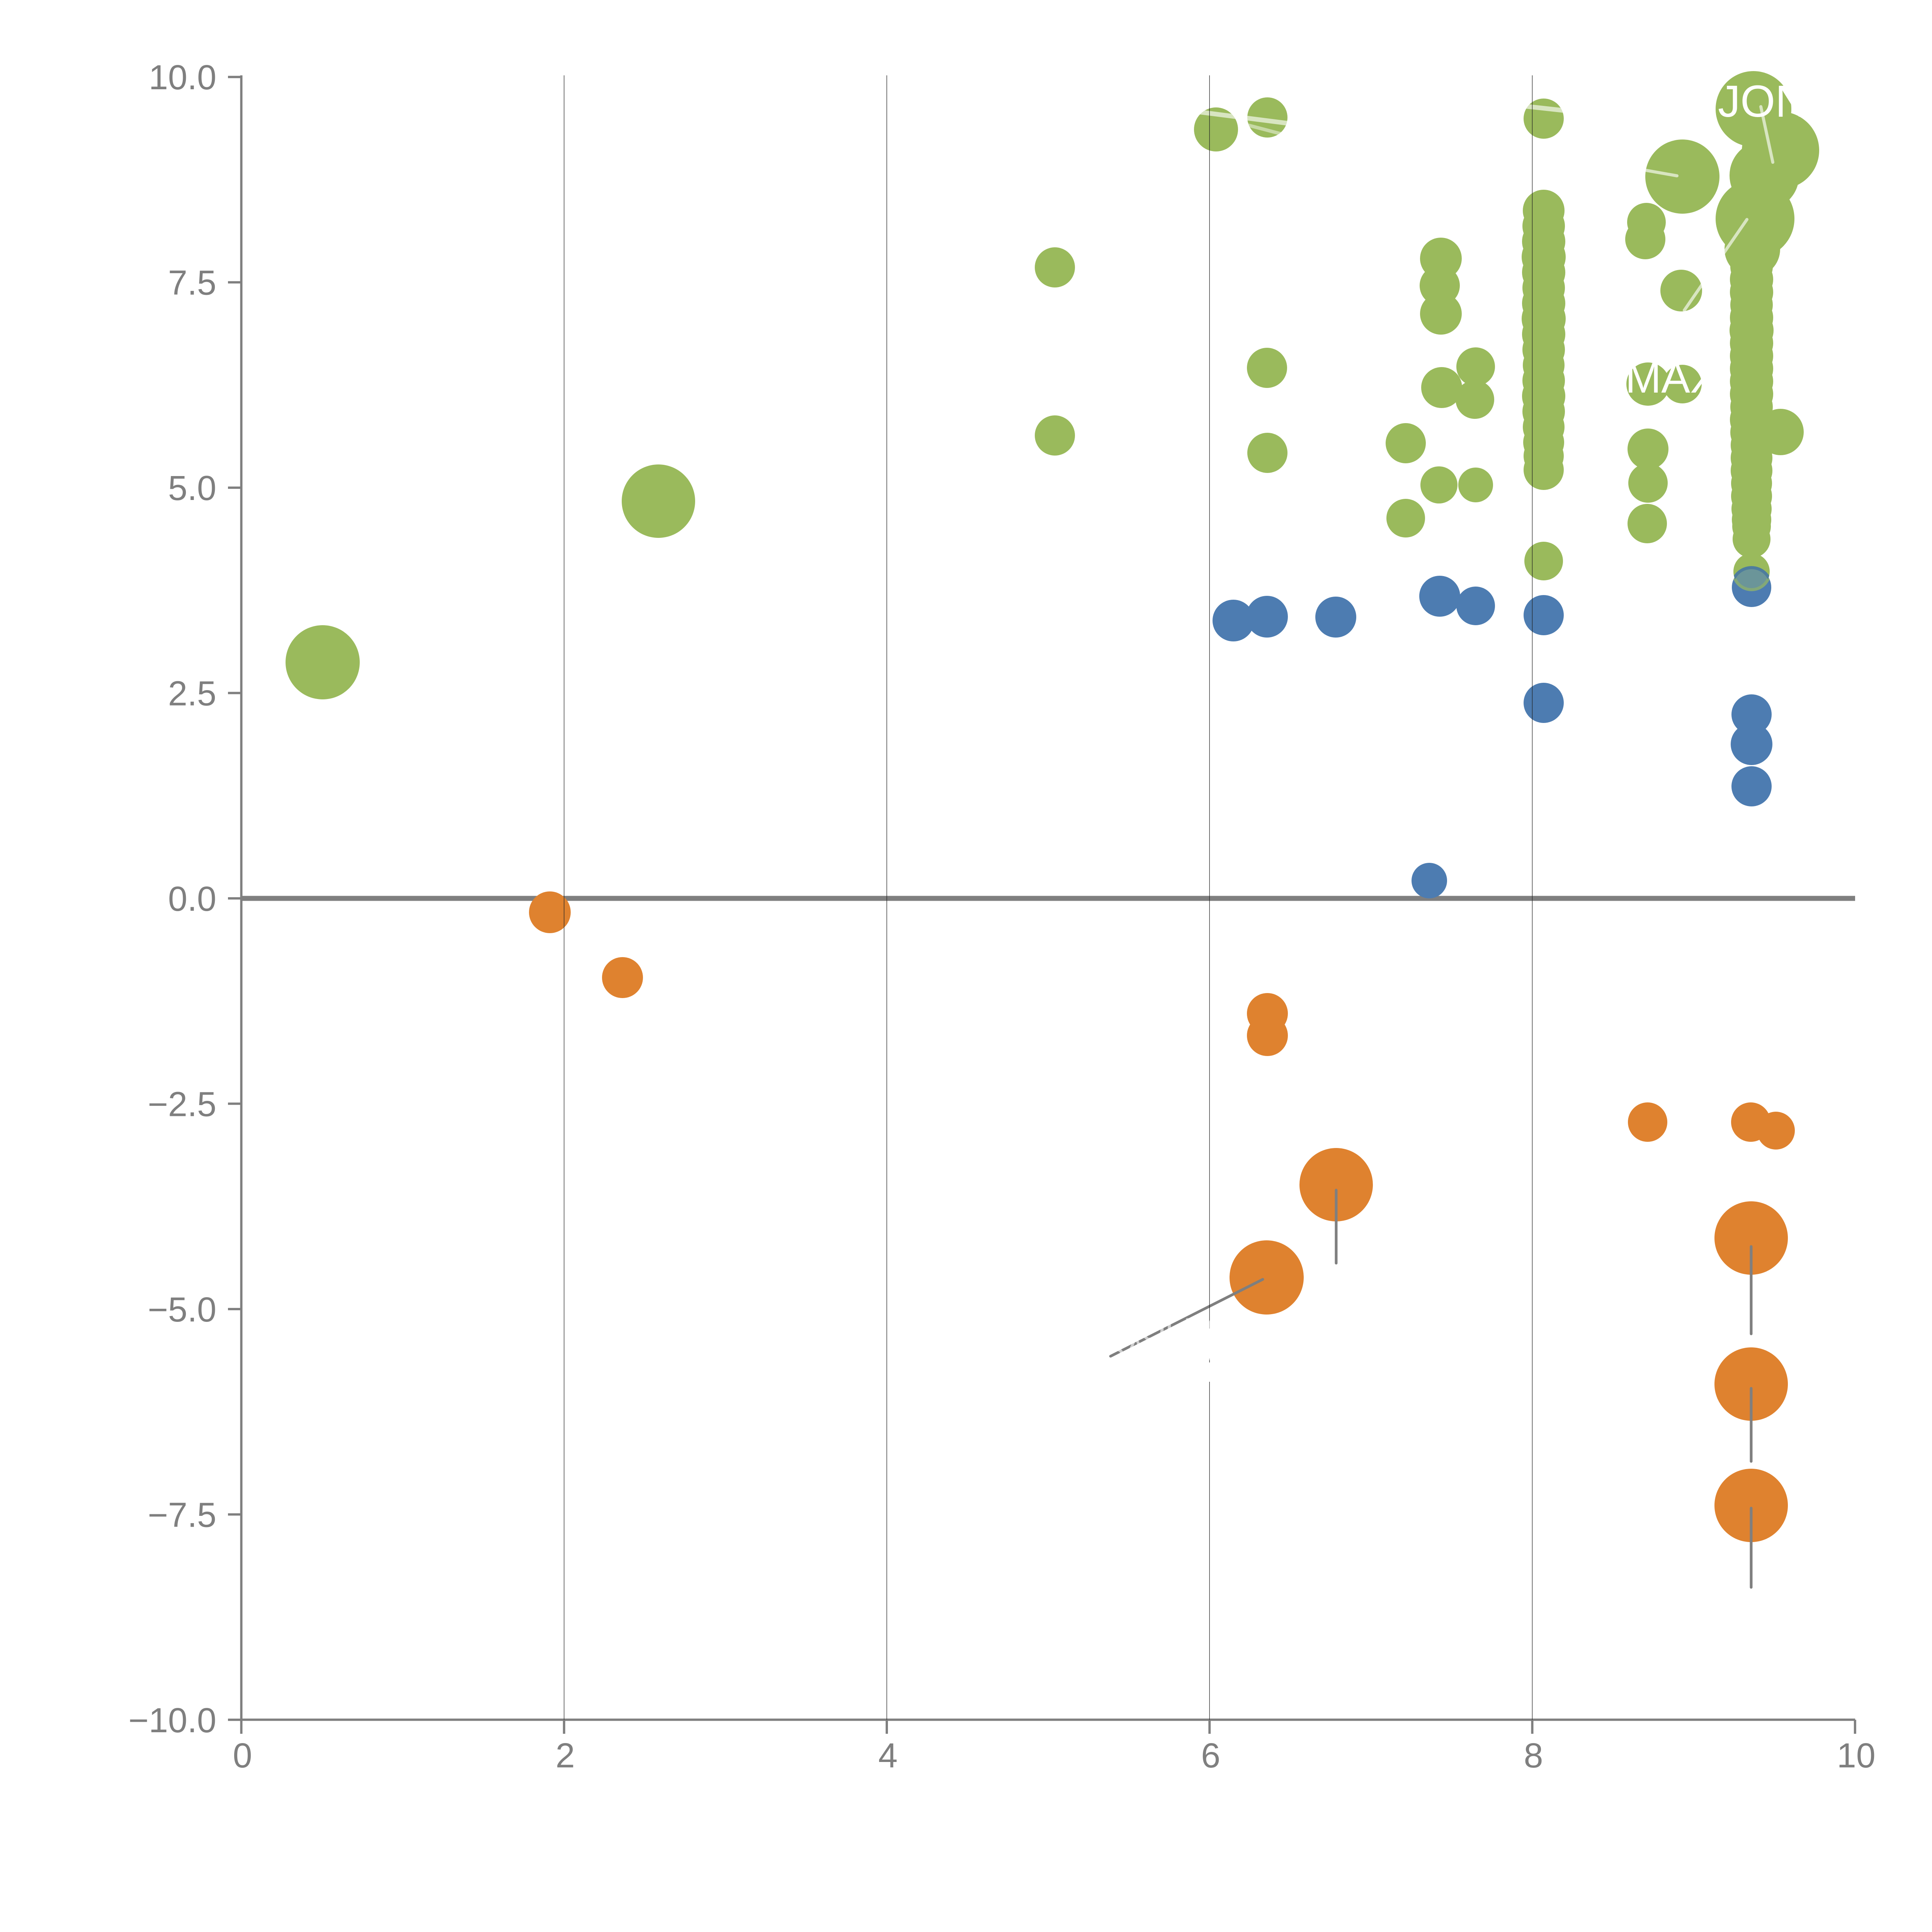 The height and width of the screenshot is (1932, 1932). Describe the element at coordinates (192, 489) in the screenshot. I see `svg-text: 5.0` at that location.